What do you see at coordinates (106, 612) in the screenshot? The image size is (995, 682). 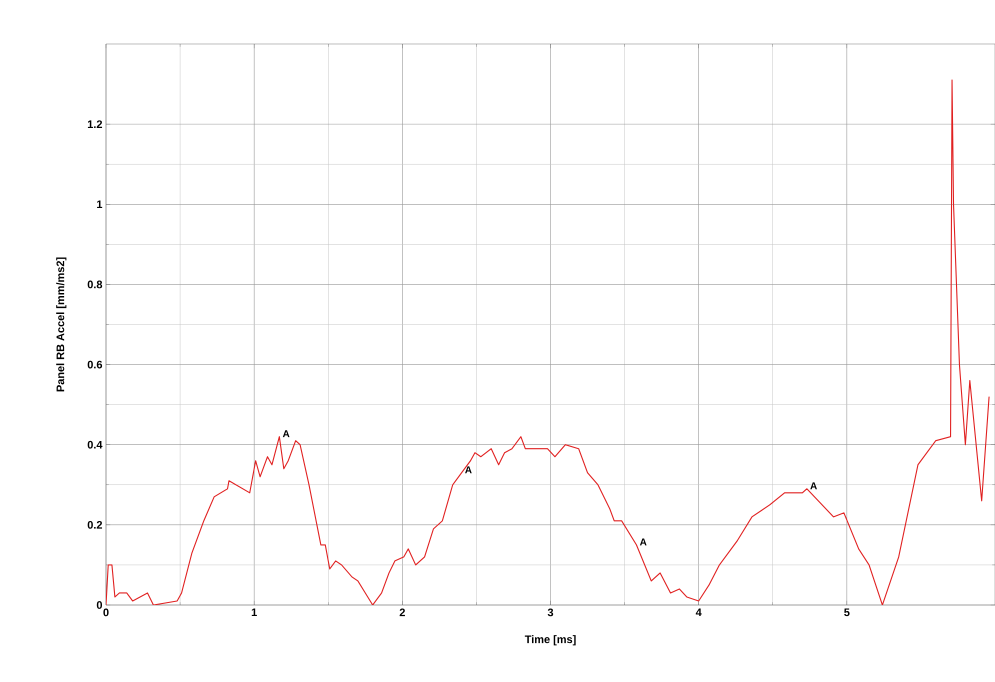 I see `x-tick-label: 0` at bounding box center [106, 612].